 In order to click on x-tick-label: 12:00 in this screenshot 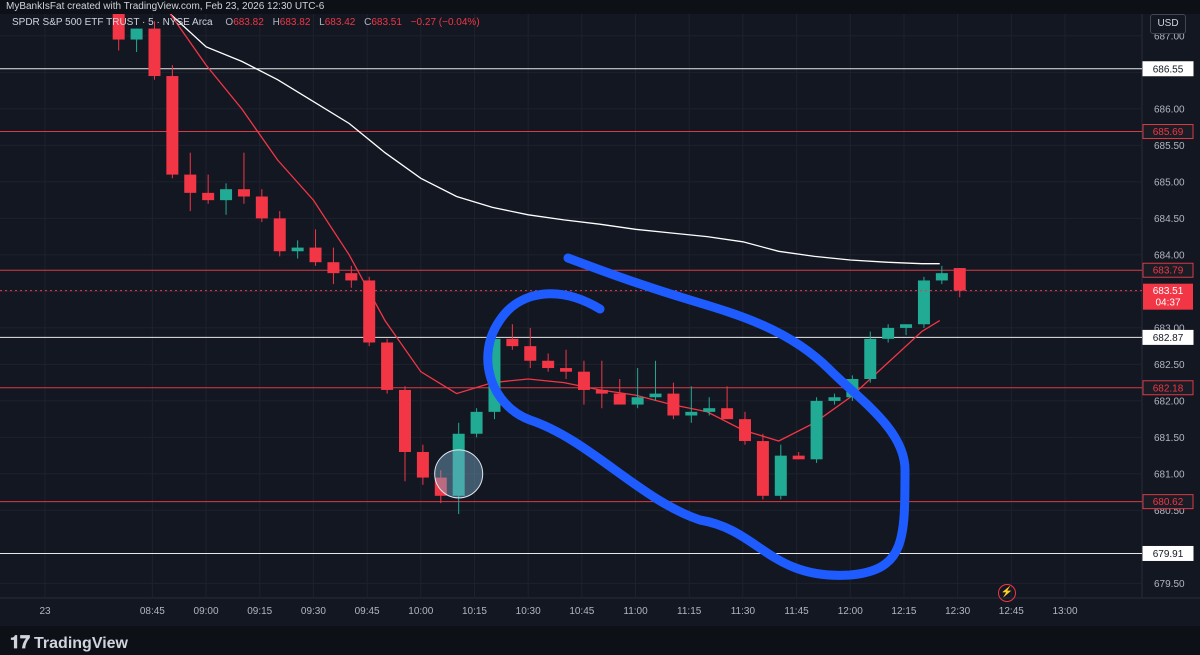, I will do `click(850, 611)`.